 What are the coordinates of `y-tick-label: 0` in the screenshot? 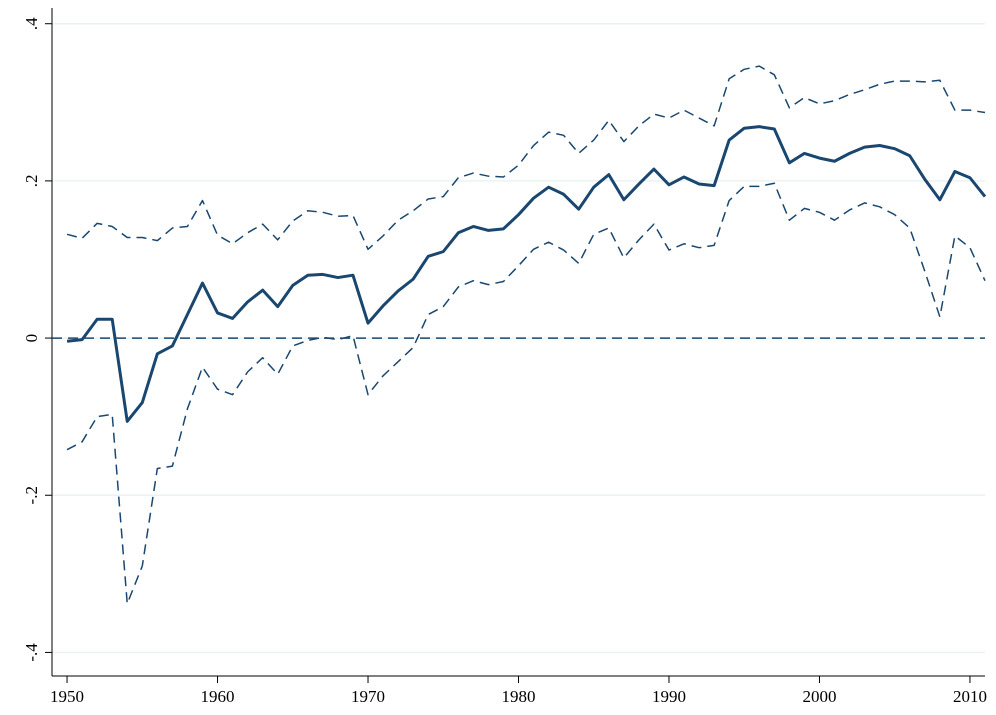 It's located at (31, 338).